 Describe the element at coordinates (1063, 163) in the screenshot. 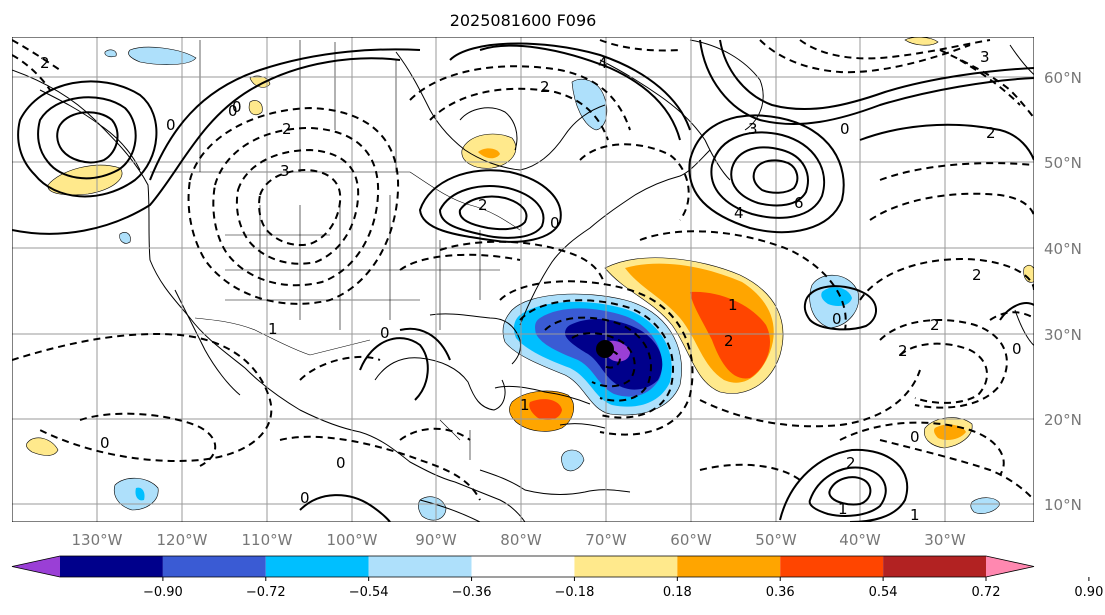

I see `svg-text: 50°N` at that location.